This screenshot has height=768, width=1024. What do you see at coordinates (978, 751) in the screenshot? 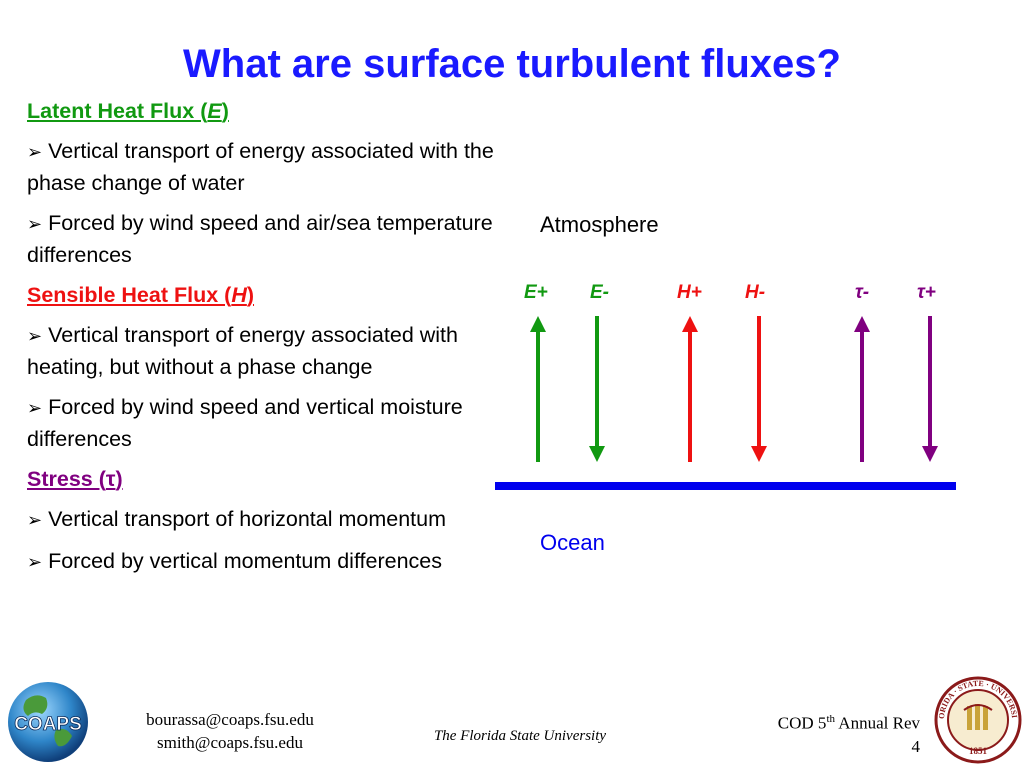
I see `svg-text: 1851` at bounding box center [978, 751].